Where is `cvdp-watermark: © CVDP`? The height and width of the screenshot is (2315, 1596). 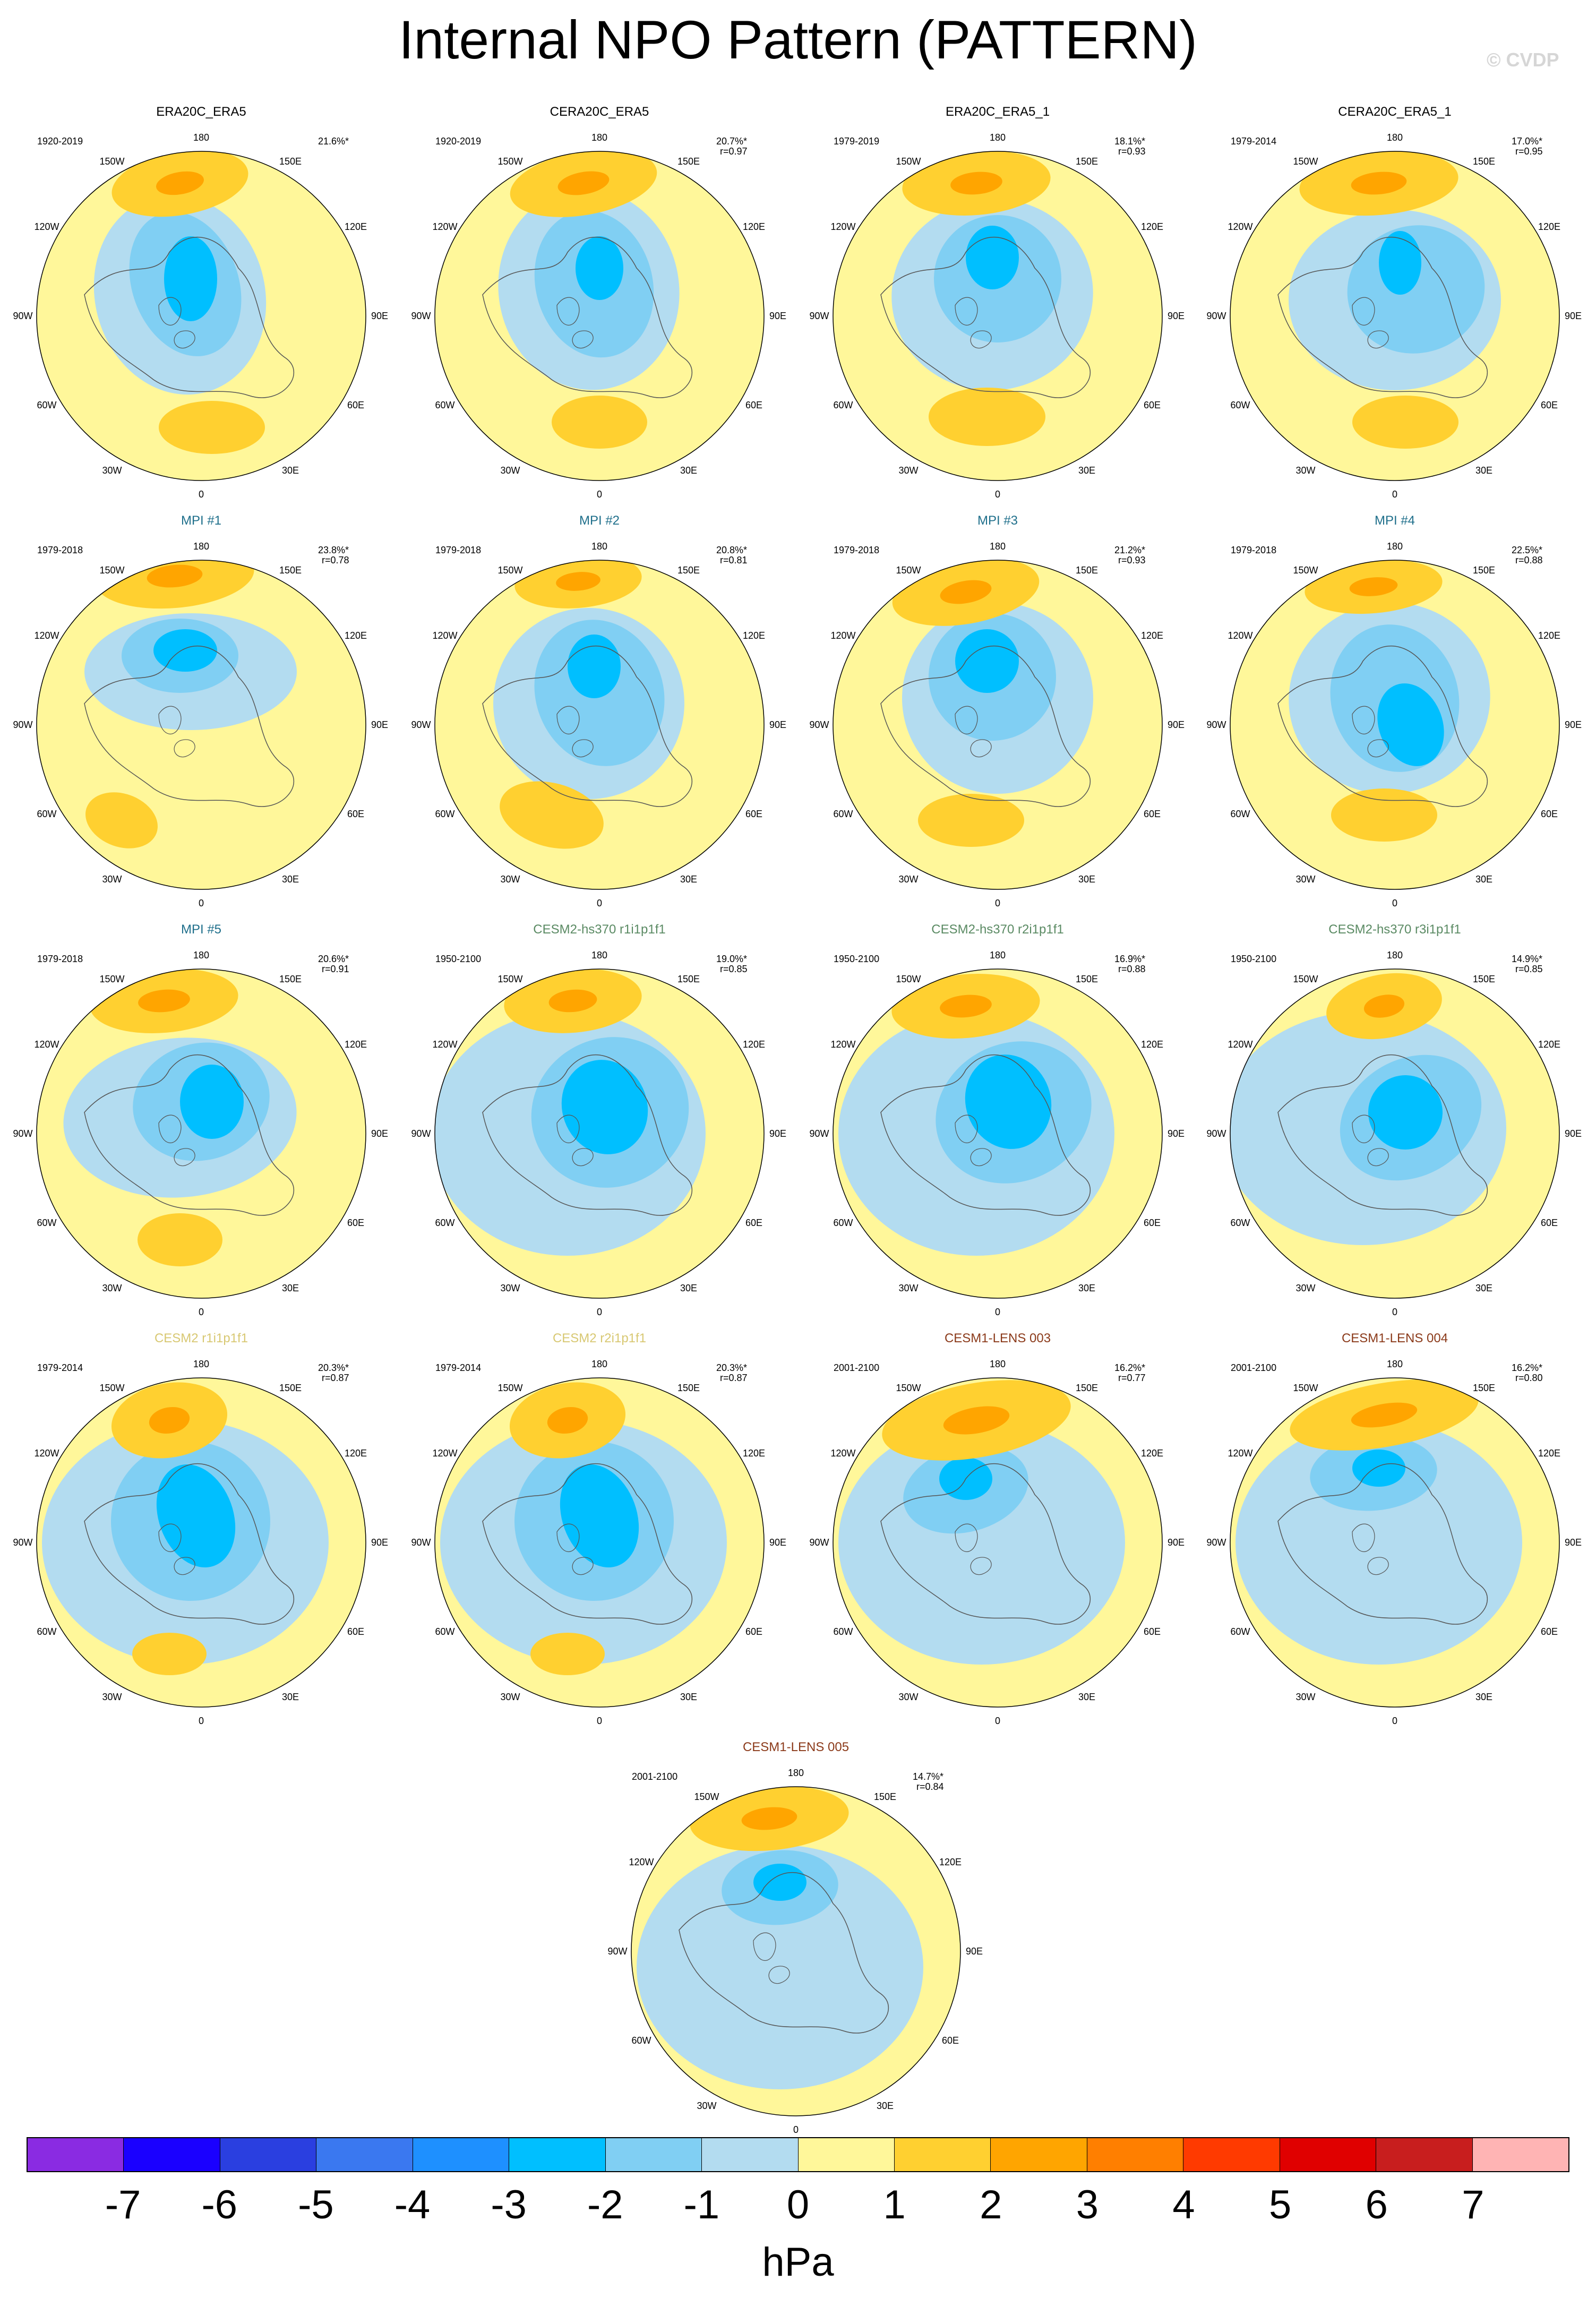
cvdp-watermark: © CVDP is located at coordinates (1523, 60).